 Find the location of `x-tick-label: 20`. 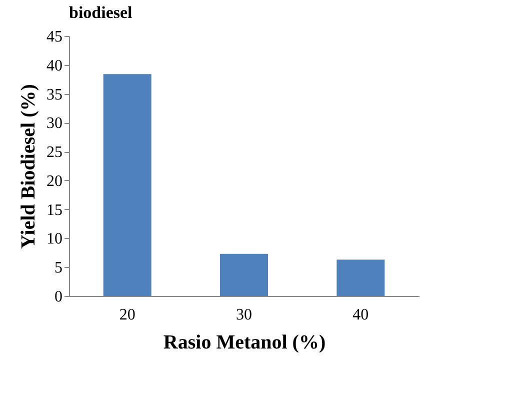

x-tick-label: 20 is located at coordinates (127, 315).